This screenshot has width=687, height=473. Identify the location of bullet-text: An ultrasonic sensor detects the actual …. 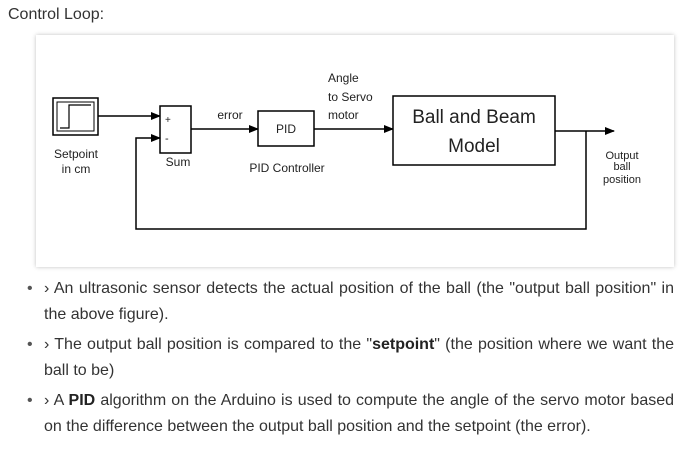
(359, 301).